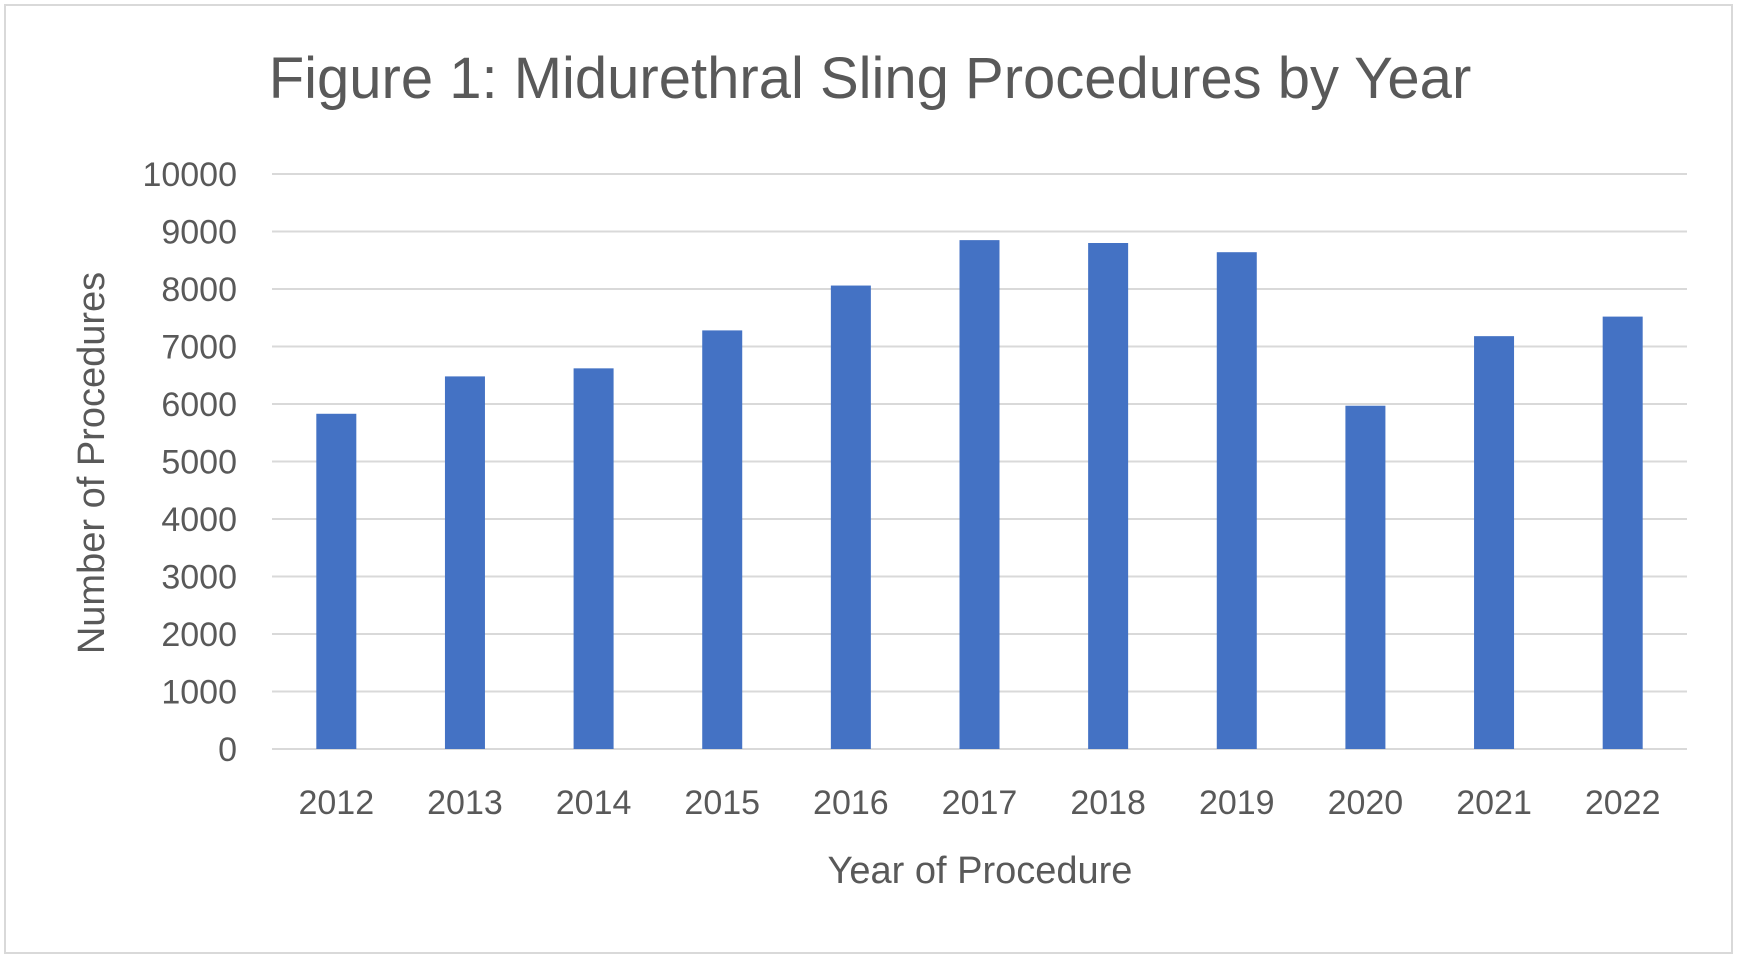 The width and height of the screenshot is (1741, 962). I want to click on y-tick-label: 6000, so click(199, 405).